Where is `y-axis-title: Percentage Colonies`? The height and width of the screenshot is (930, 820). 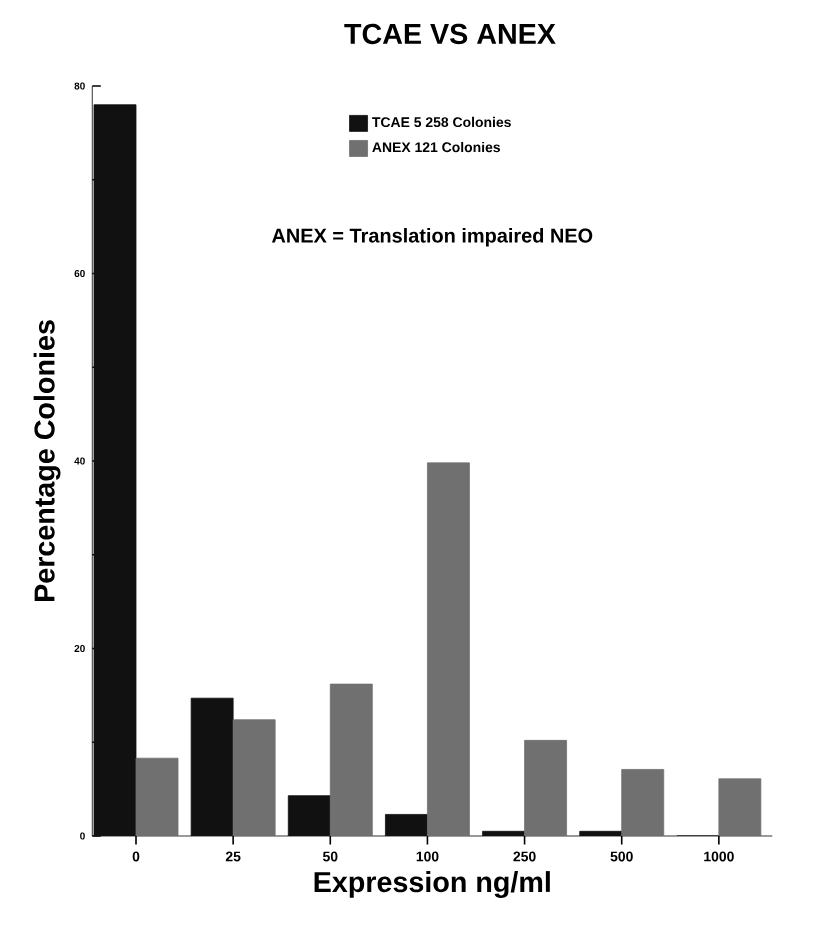 y-axis-title: Percentage Colonies is located at coordinates (47, 460).